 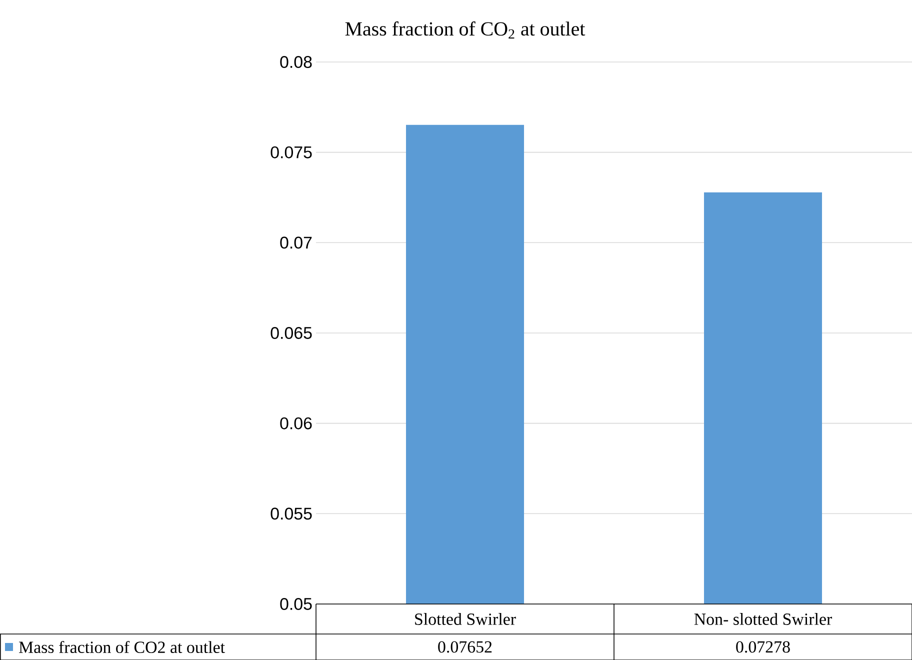 What do you see at coordinates (763, 619) in the screenshot?
I see `x-tick-label: Non- slotted Swirler` at bounding box center [763, 619].